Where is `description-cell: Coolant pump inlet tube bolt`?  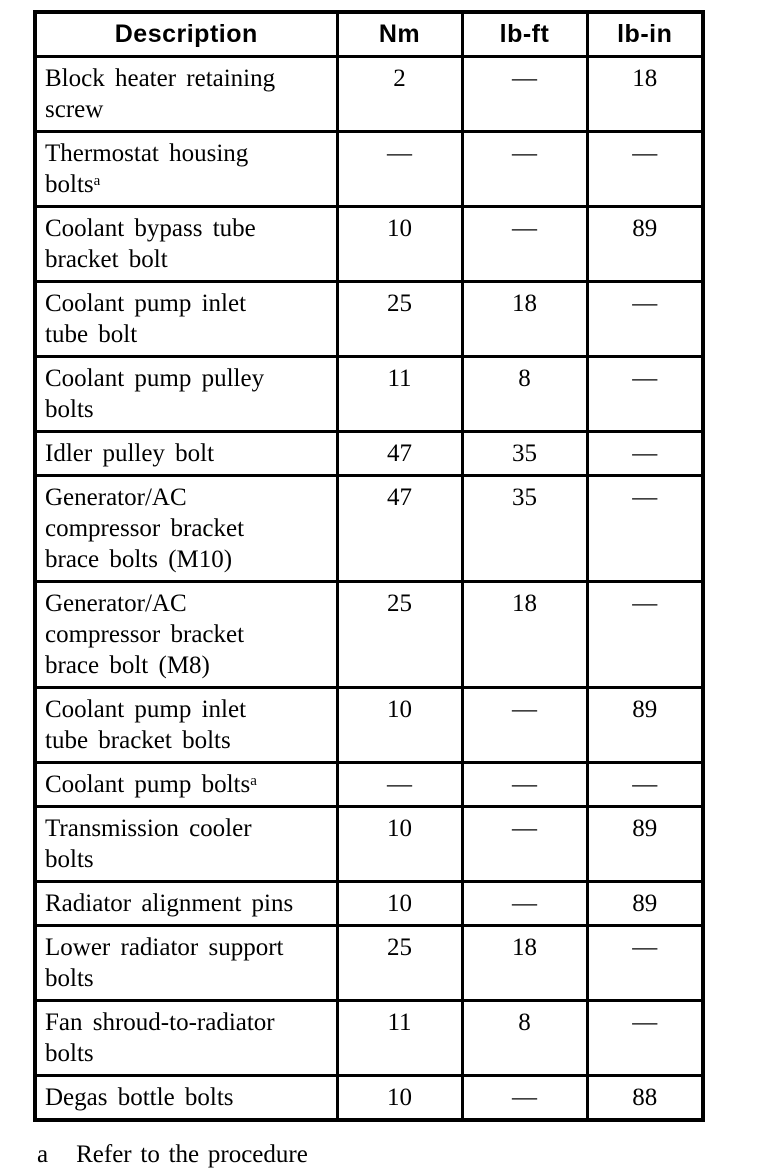 description-cell: Coolant pump inlet tube bolt is located at coordinates (186, 319).